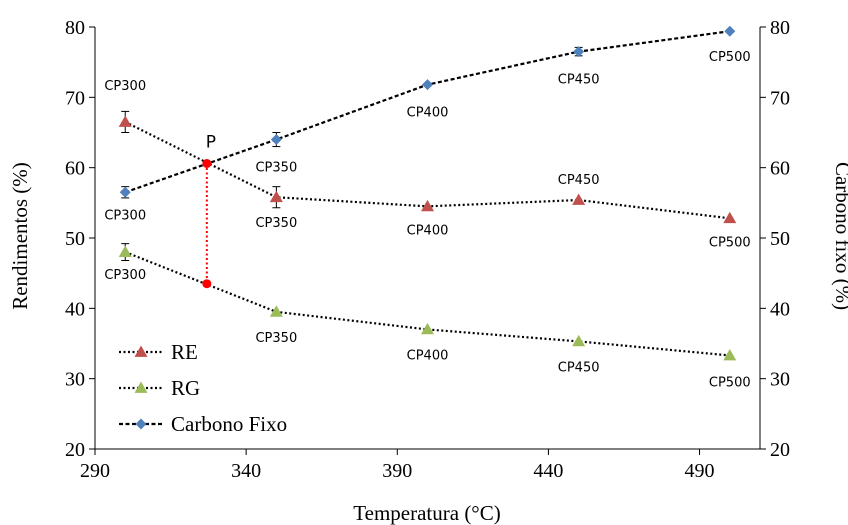 The width and height of the screenshot is (848, 525). Describe the element at coordinates (159, 388) in the screenshot. I see `legend-item-rg: RG` at that location.